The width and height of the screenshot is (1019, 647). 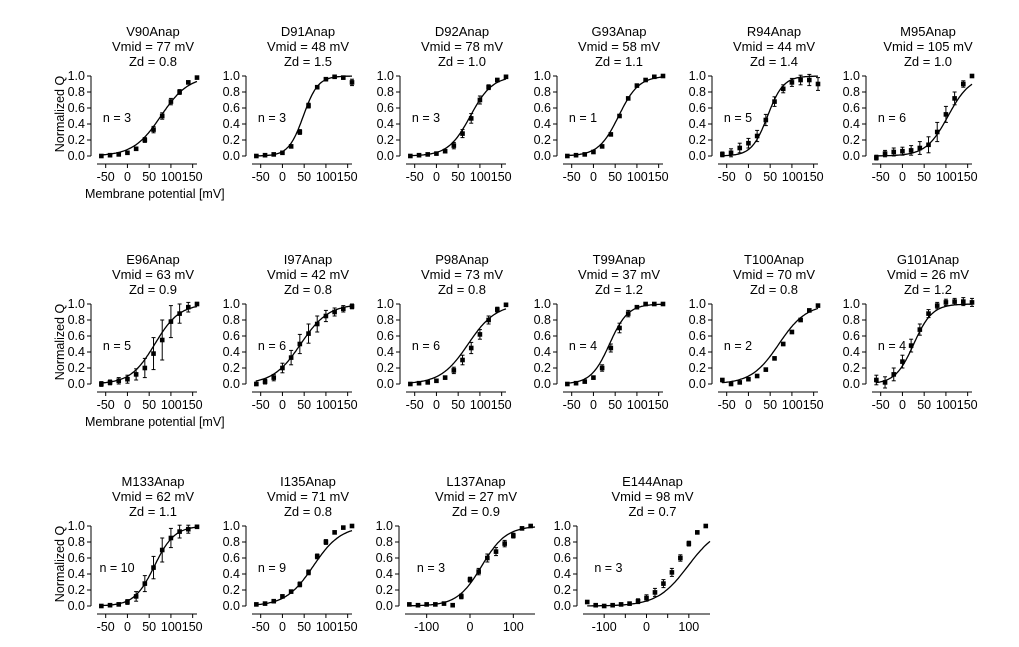 What do you see at coordinates (928, 259) in the screenshot?
I see `chart-title: G101Anap` at bounding box center [928, 259].